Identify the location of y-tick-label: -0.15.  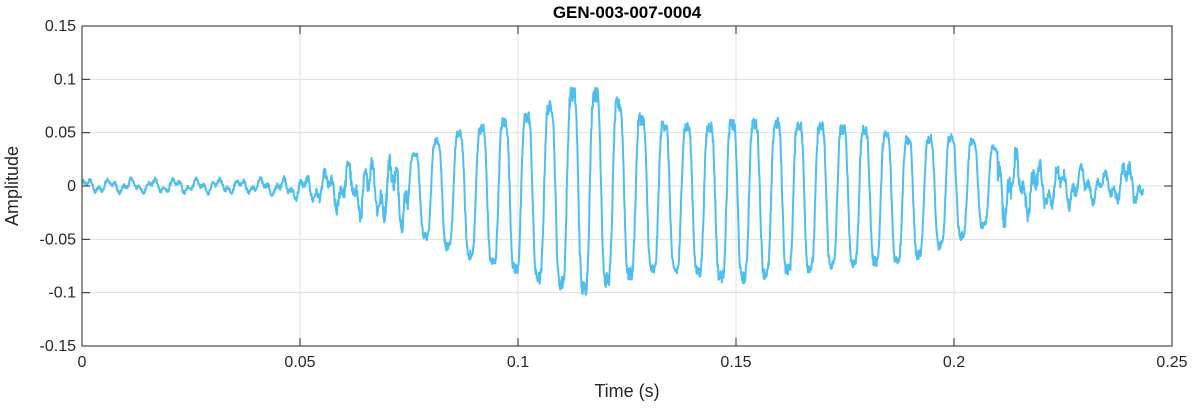
(58, 346).